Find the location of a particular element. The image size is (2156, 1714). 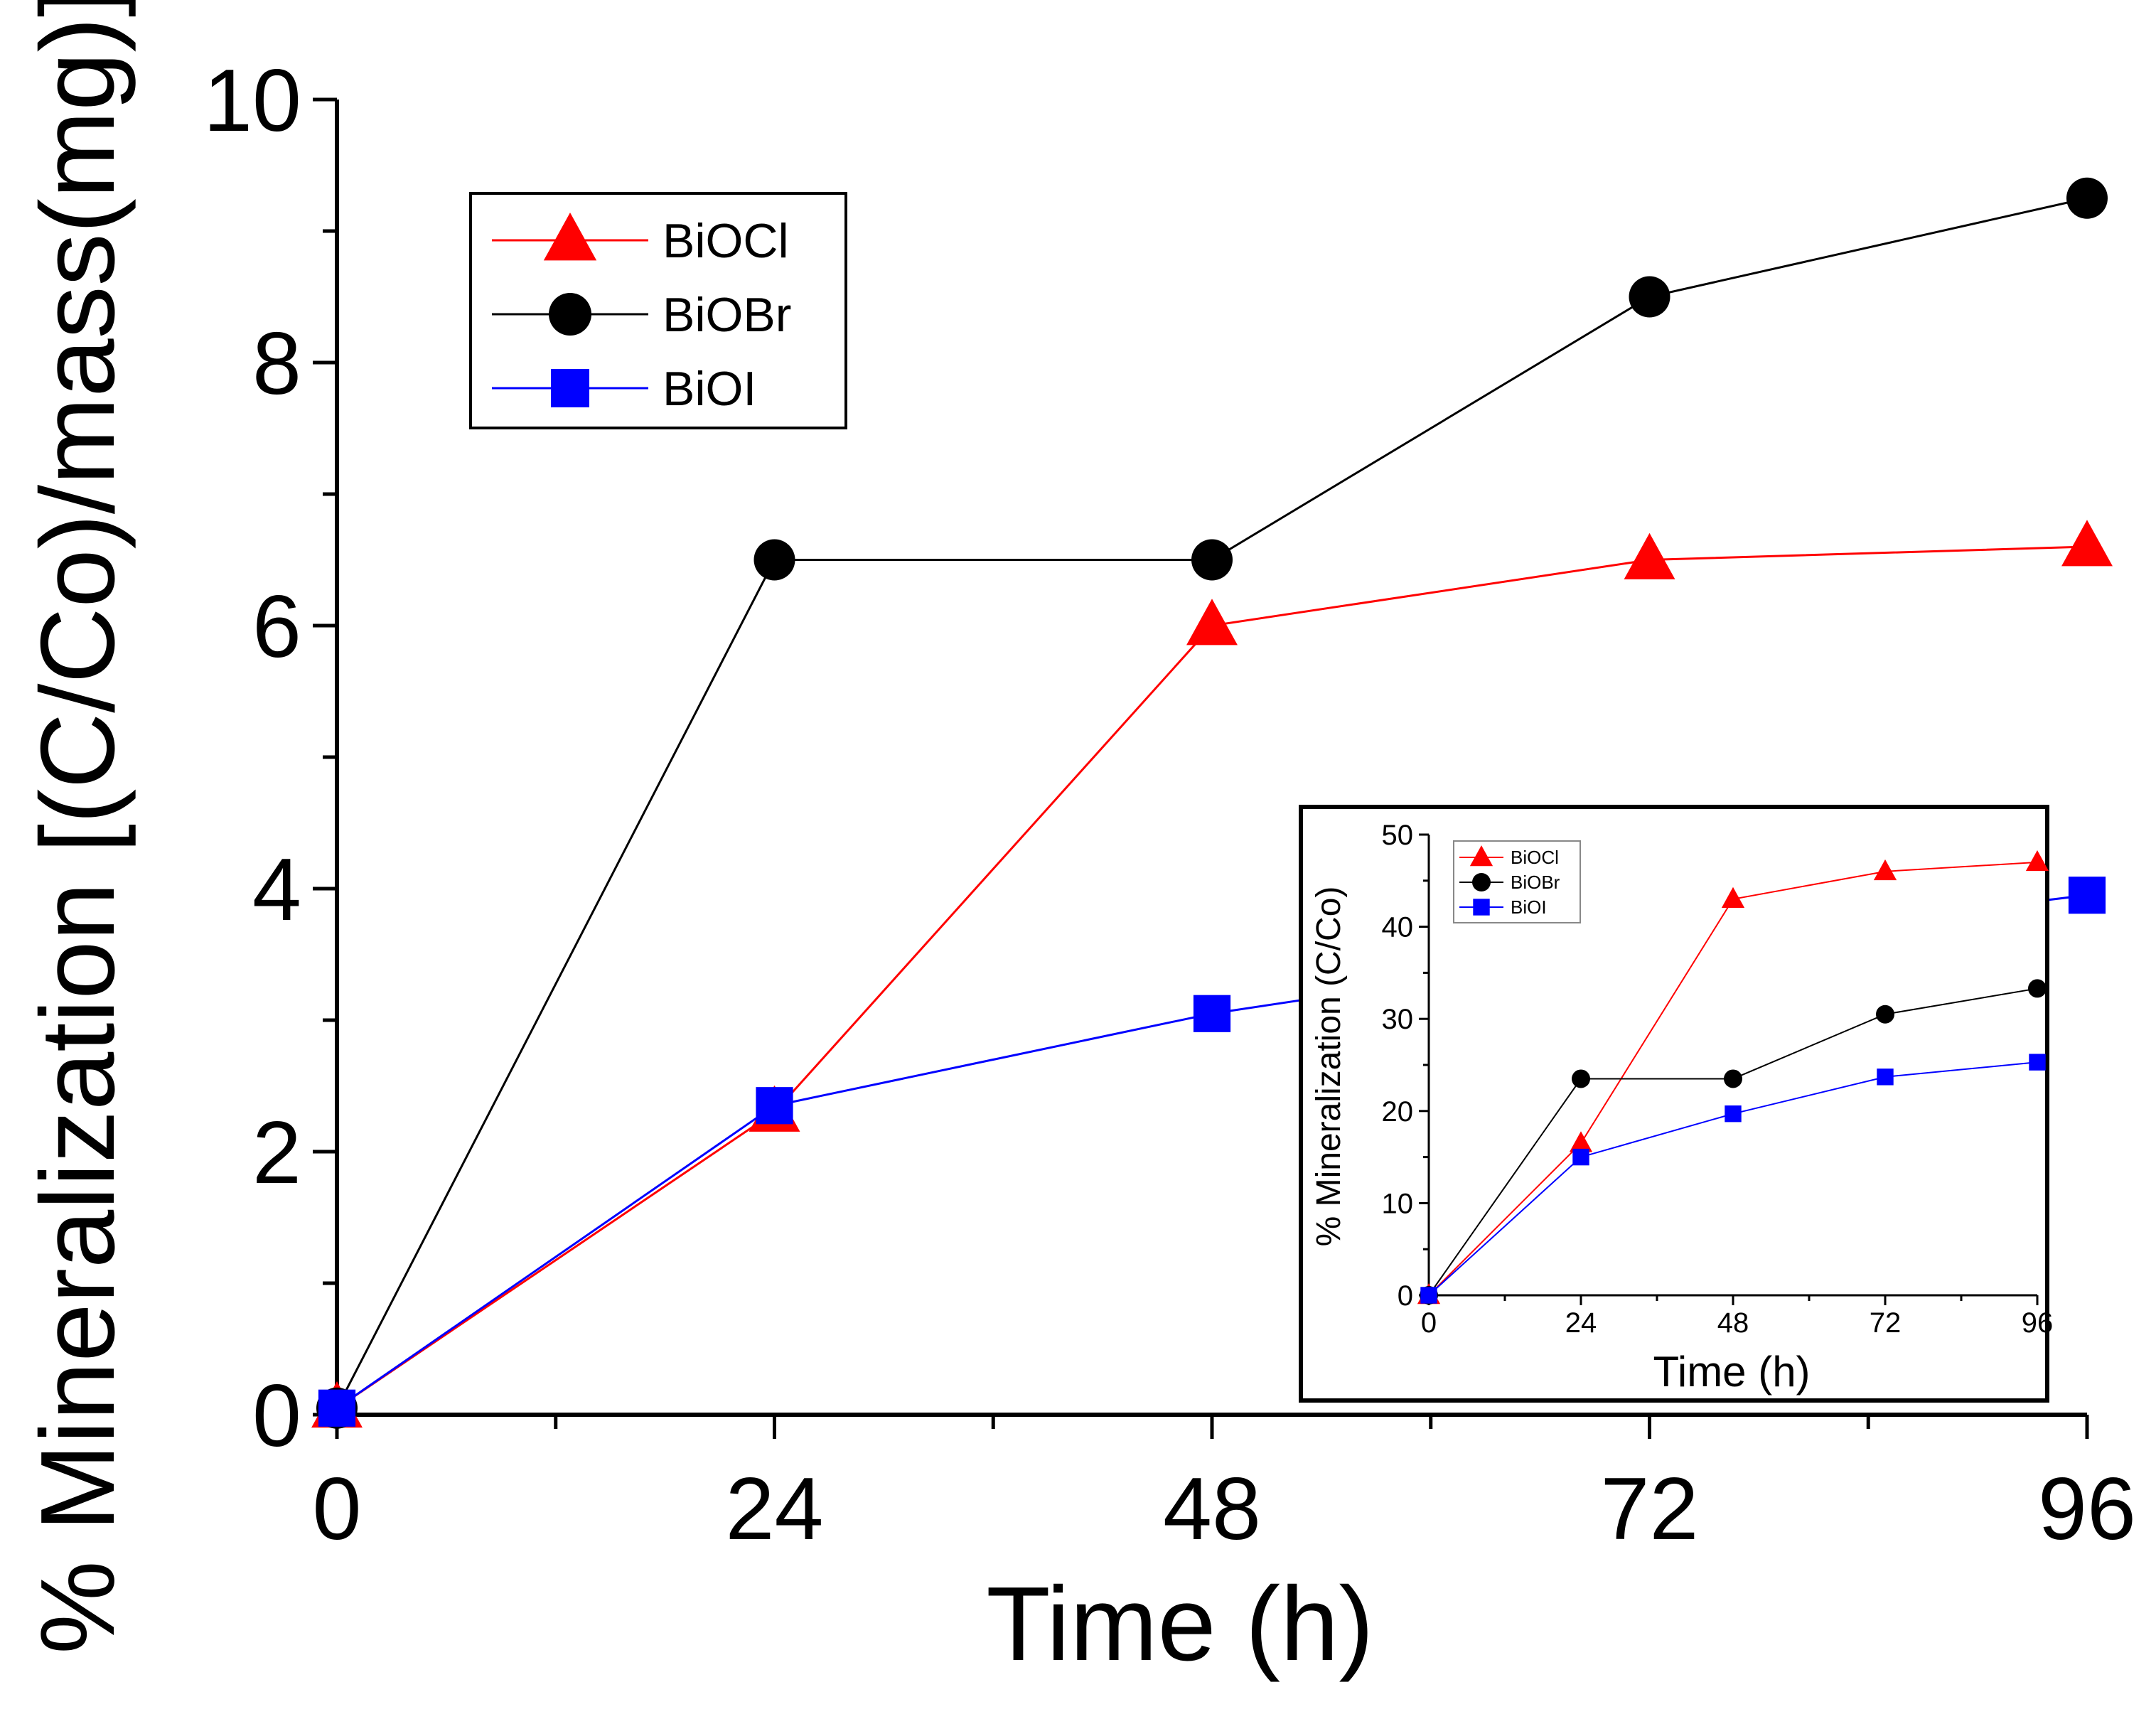

main-legend-item-biocl: BiOCl is located at coordinates (640, 240).